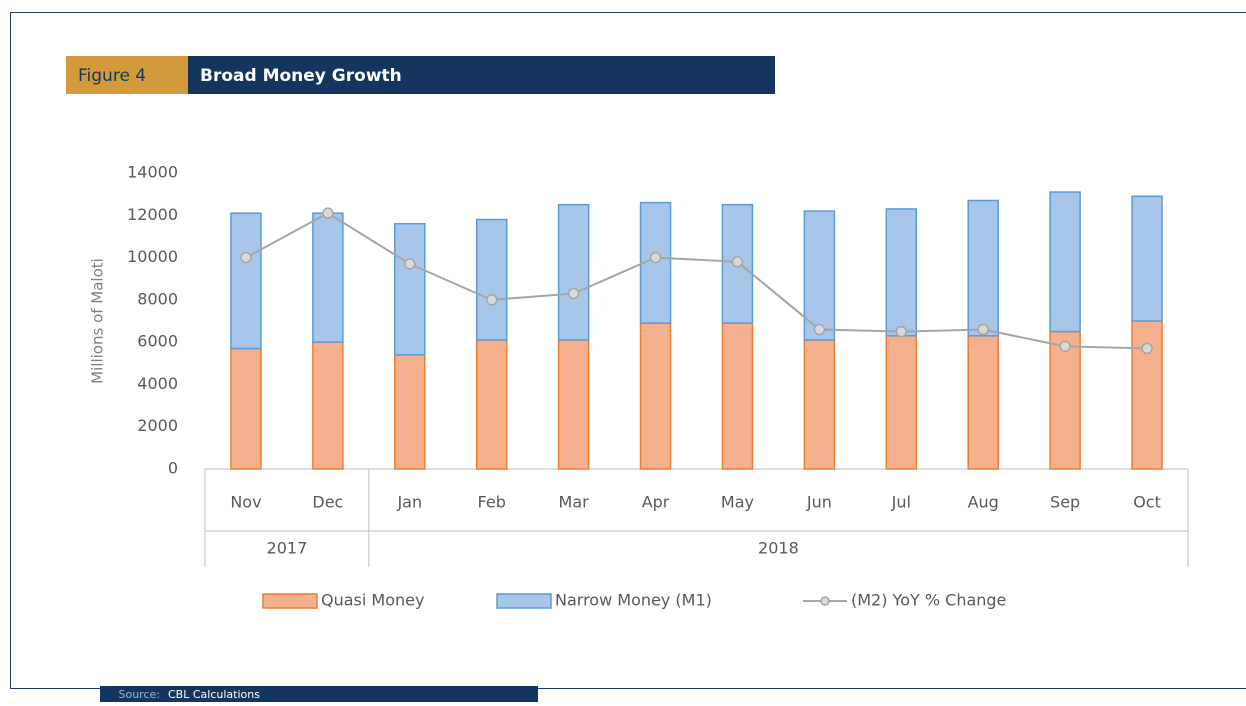 The image size is (1246, 706). What do you see at coordinates (372, 600) in the screenshot?
I see `legend-label: Quasi Money` at bounding box center [372, 600].